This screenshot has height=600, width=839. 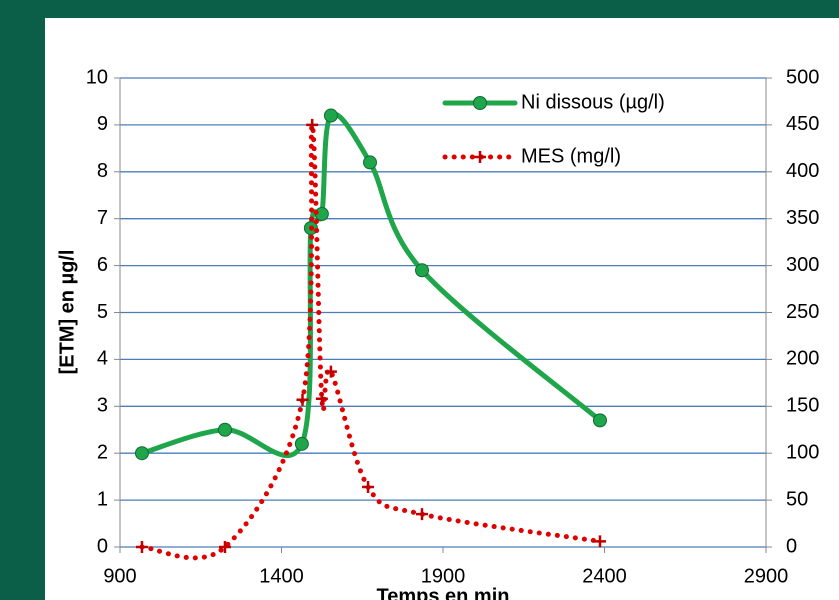 What do you see at coordinates (443, 592) in the screenshot?
I see `x-axis-title: Temps en min` at bounding box center [443, 592].